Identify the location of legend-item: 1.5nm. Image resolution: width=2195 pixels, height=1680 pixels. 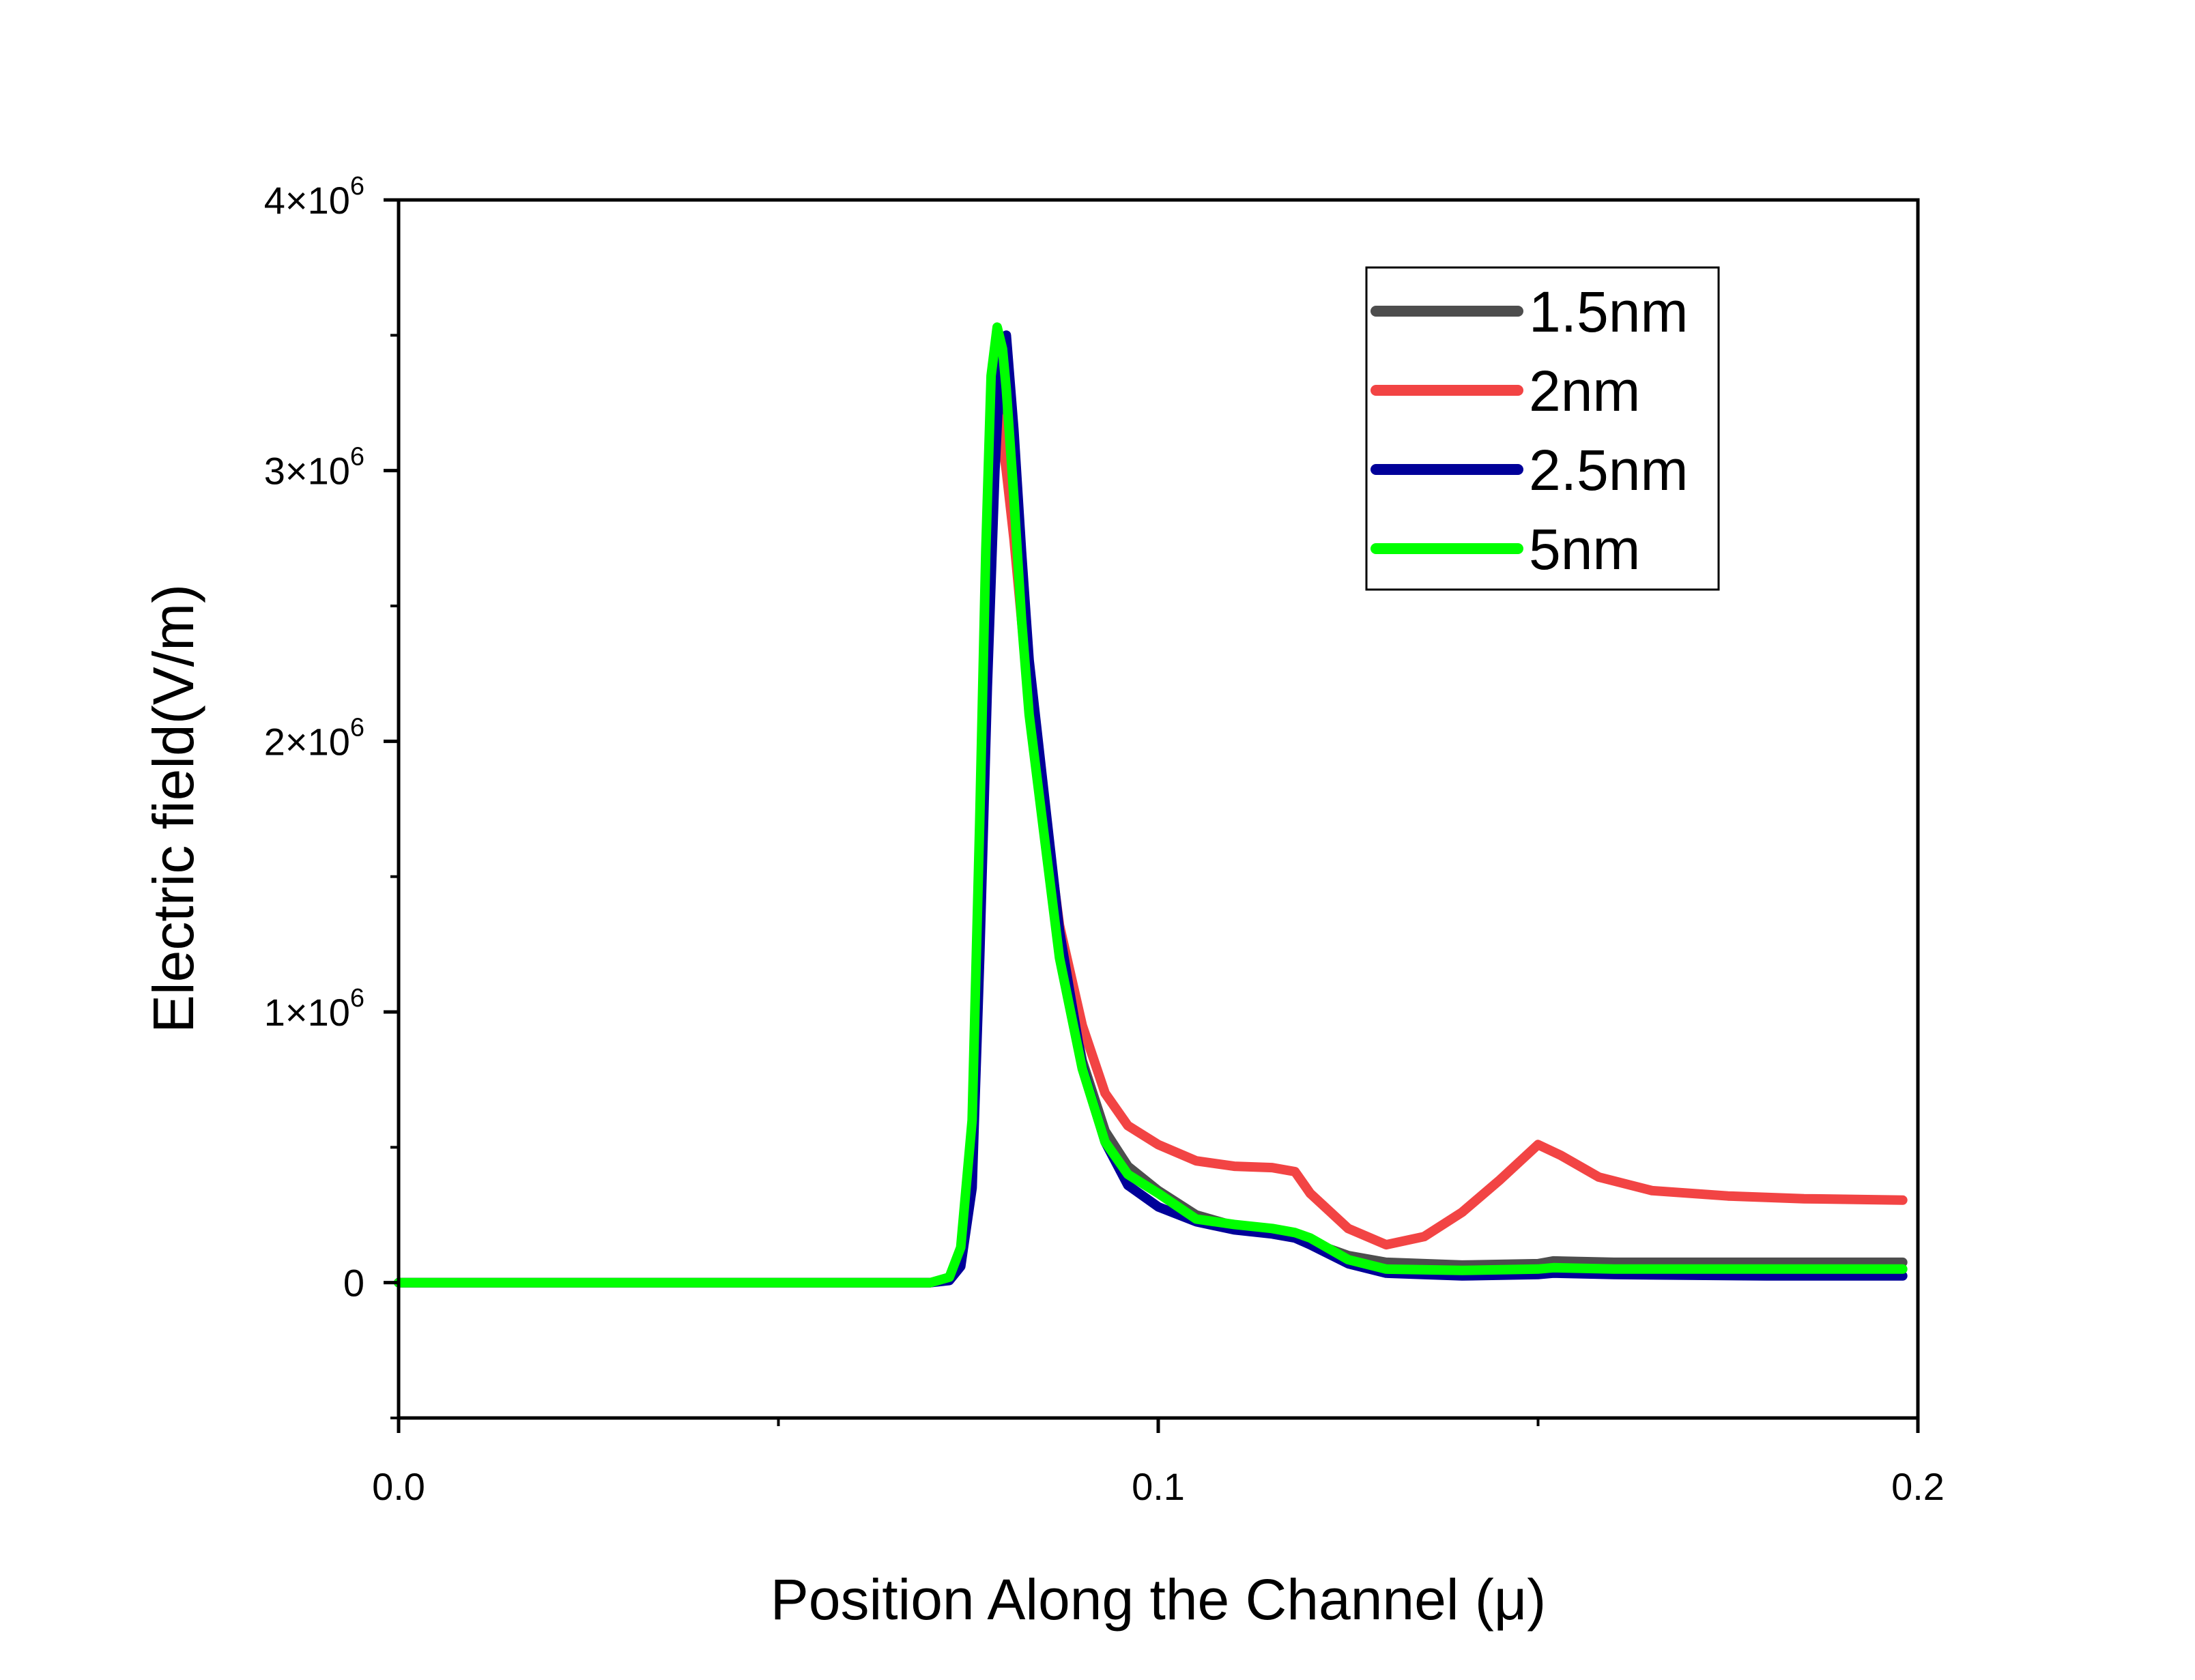
(1530, 312).